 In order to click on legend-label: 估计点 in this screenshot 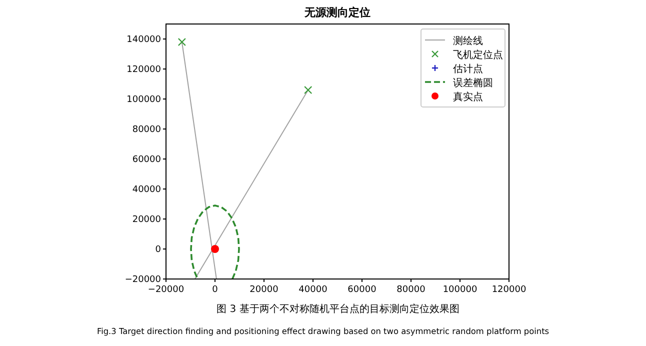, I will do `click(468, 69)`.